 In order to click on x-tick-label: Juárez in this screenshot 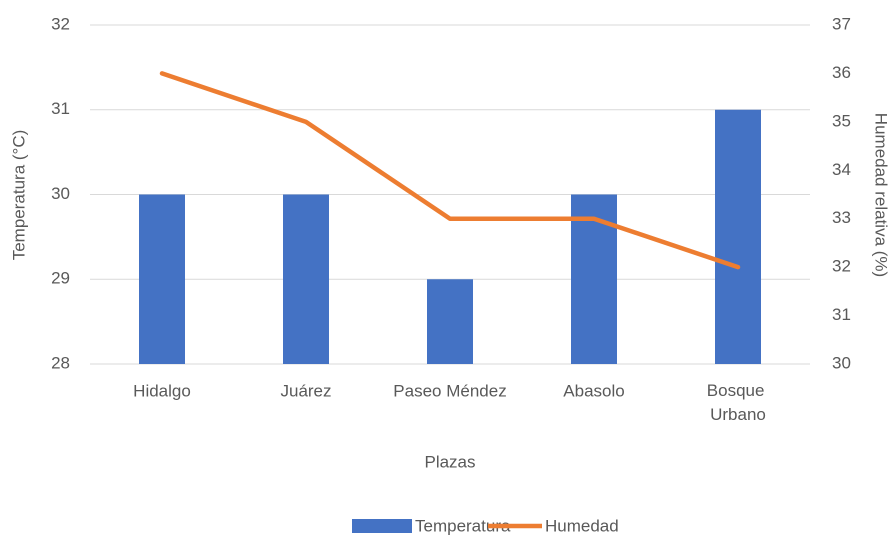, I will do `click(305, 390)`.